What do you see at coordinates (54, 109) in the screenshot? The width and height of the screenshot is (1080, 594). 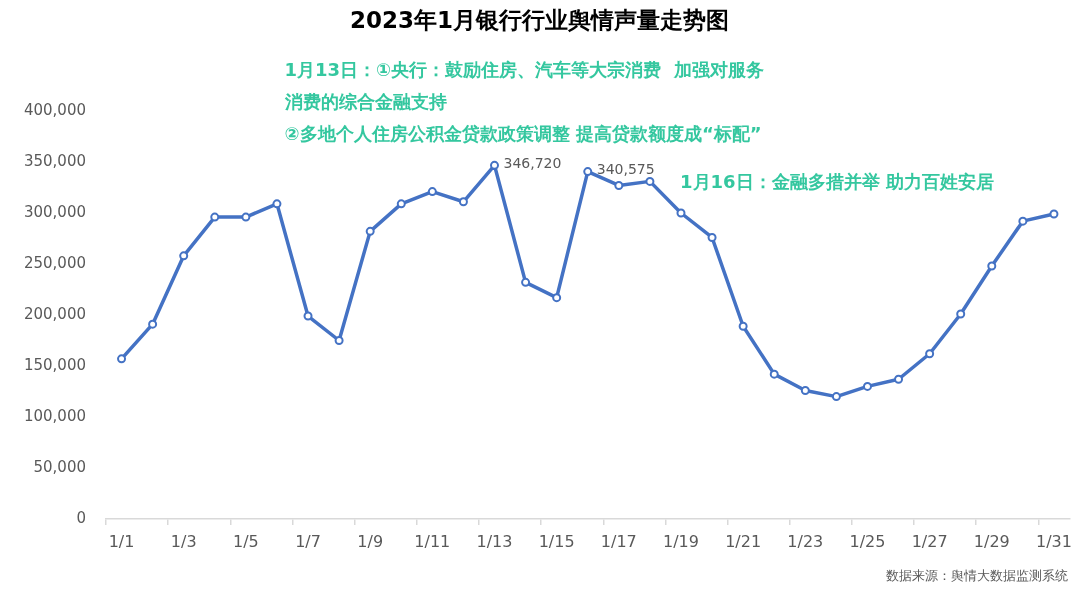 I see `y-tick-label: 400,000` at bounding box center [54, 109].